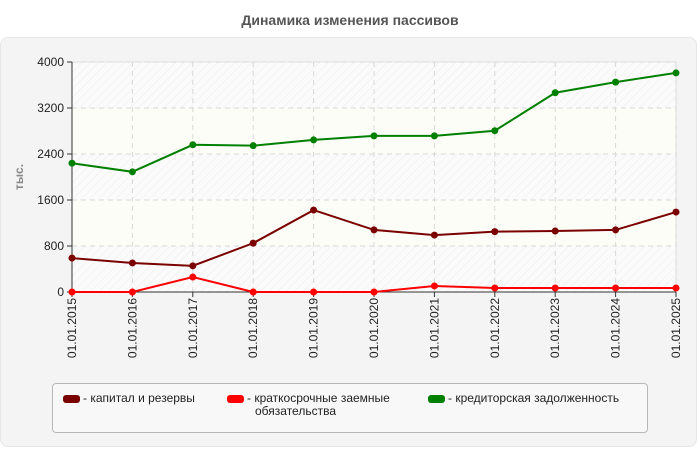 This screenshot has height=450, width=700. What do you see at coordinates (555, 328) in the screenshot?
I see `x-tick-label: 01.01.2023` at bounding box center [555, 328].